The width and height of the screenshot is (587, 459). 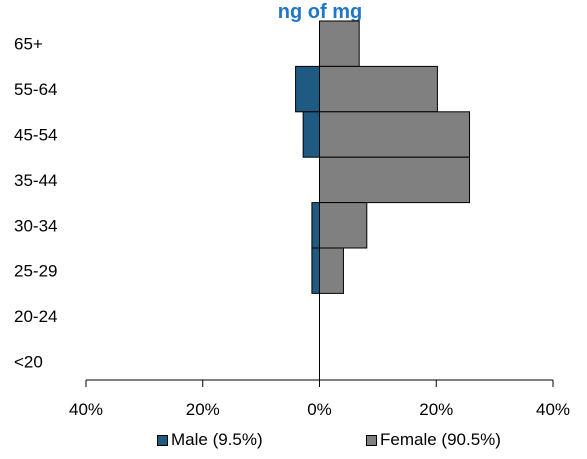 I want to click on y-tick-label: 35-44, so click(x=35, y=180).